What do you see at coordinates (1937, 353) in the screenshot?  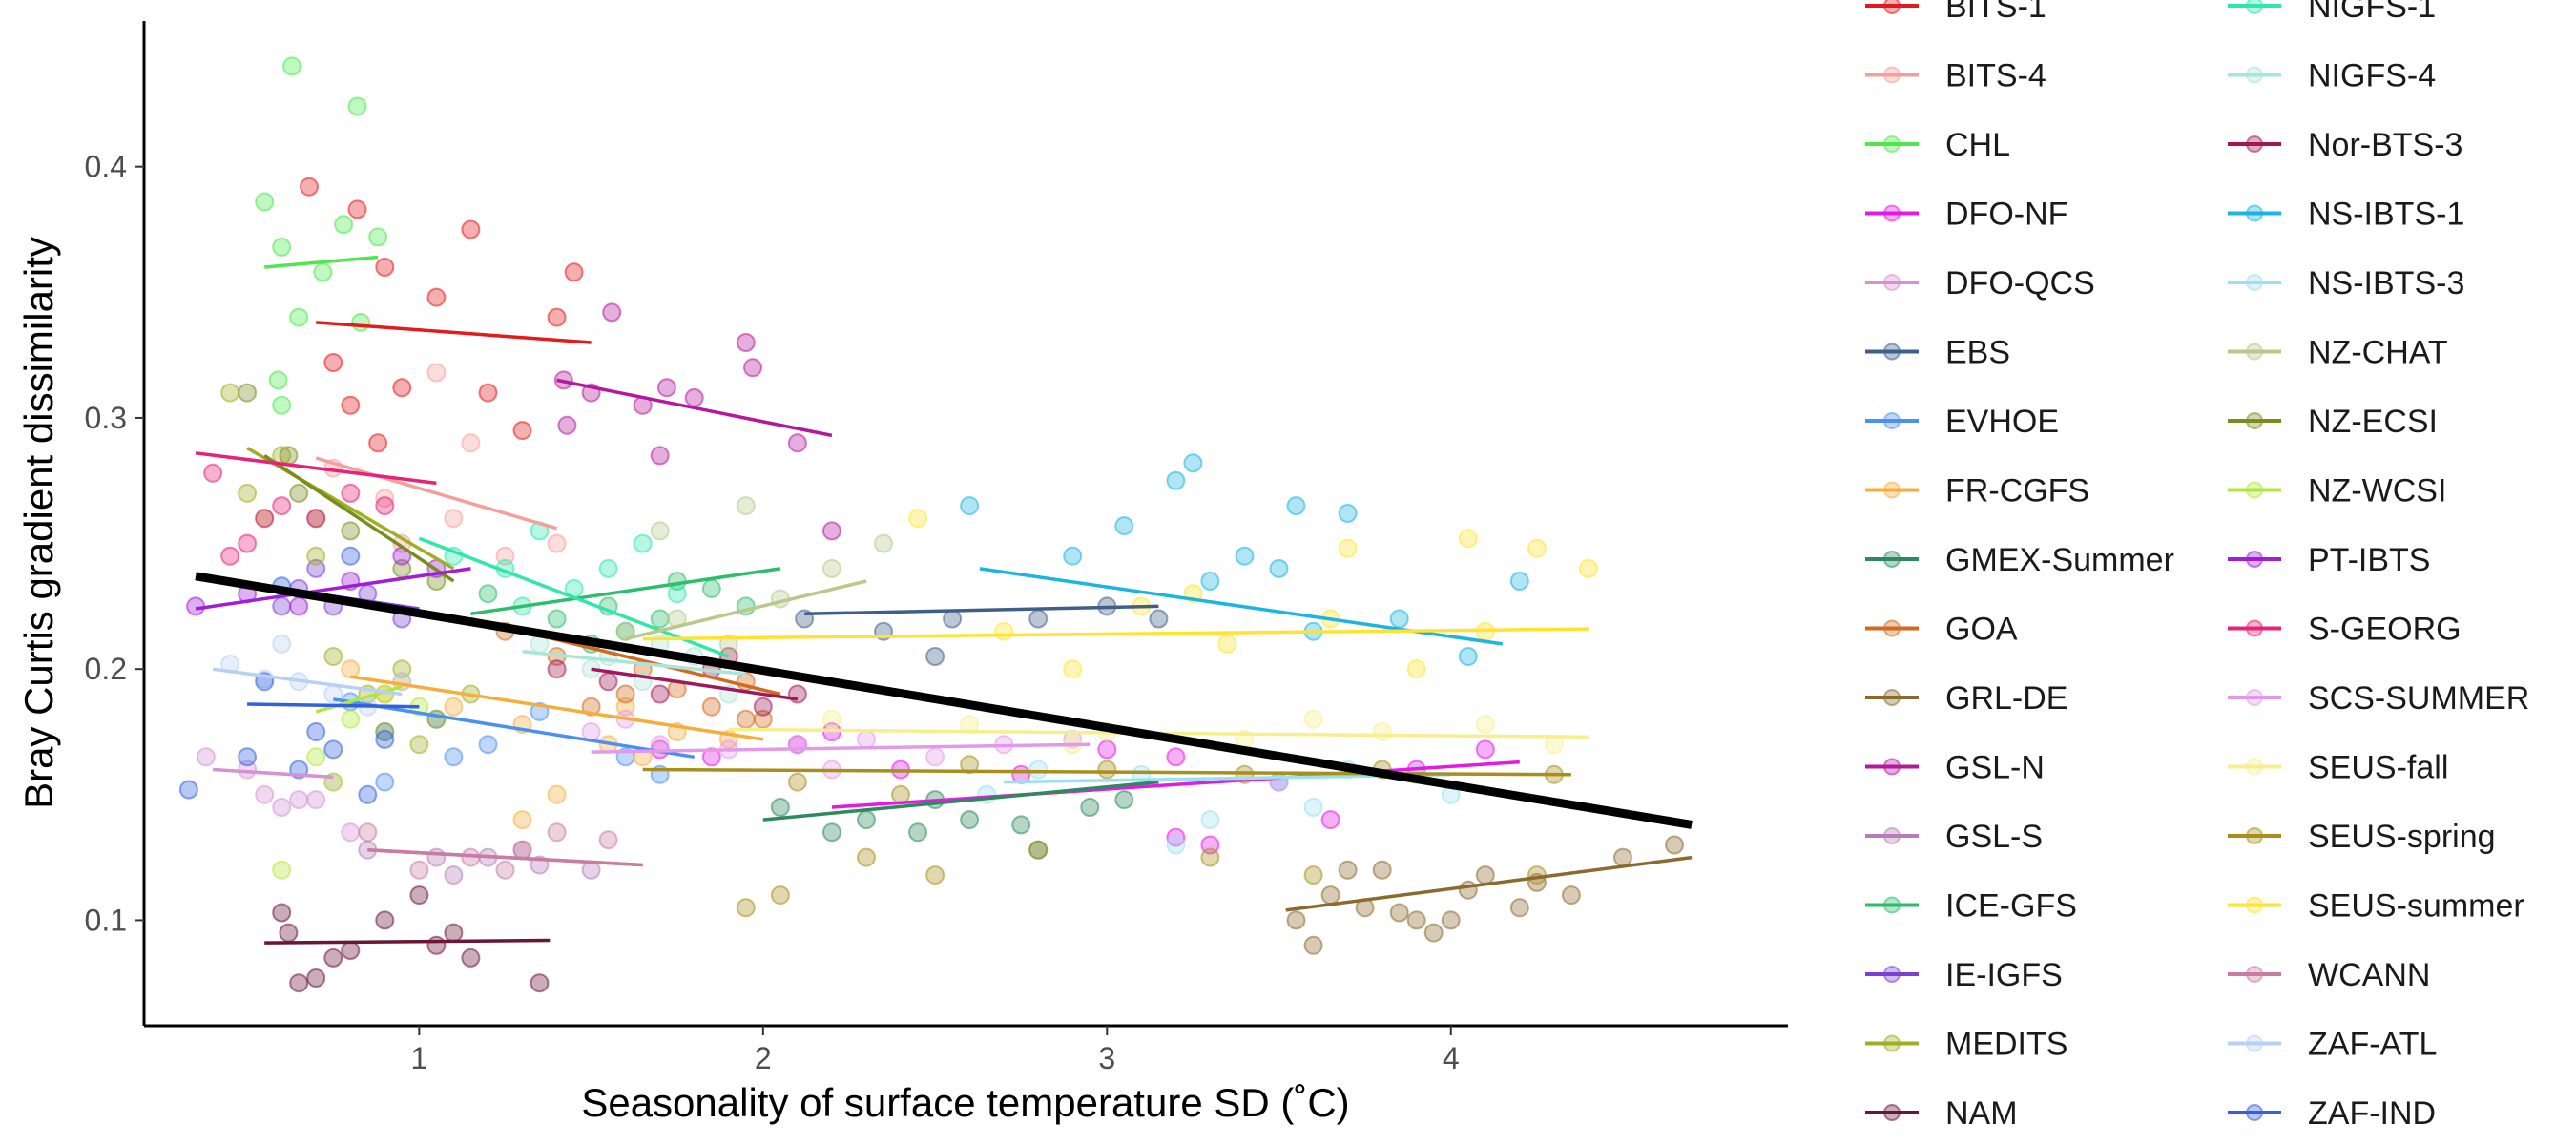 I see `legend-item-ebs: EBS` at bounding box center [1937, 353].